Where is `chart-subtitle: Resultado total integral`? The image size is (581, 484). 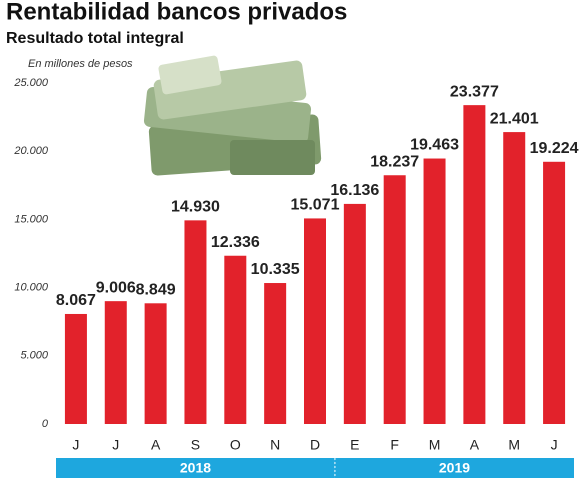 chart-subtitle: Resultado total integral is located at coordinates (95, 38).